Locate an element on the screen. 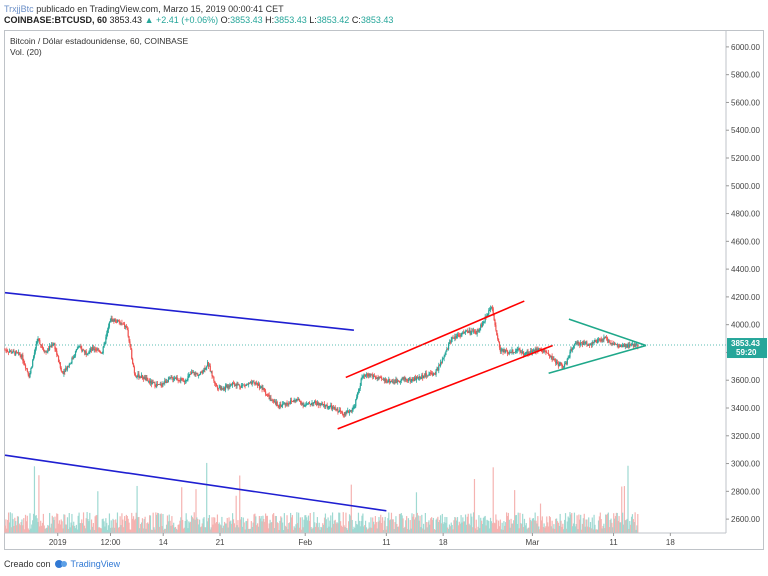 The image size is (768, 576). footer-brand: TradingView is located at coordinates (95, 564).